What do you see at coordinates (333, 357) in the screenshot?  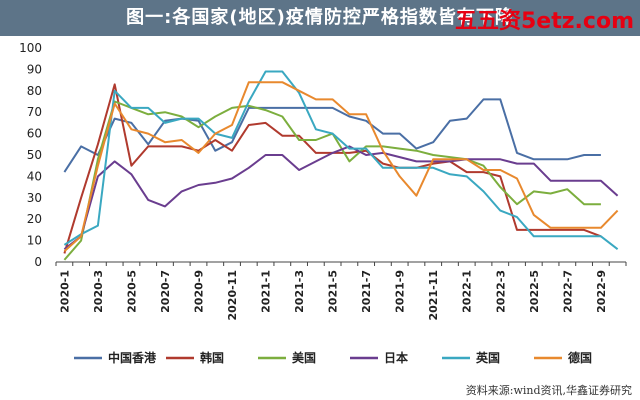 I see `chart-legend: 中国香港 韩国 美国 日本 英国 德国` at bounding box center [333, 357].